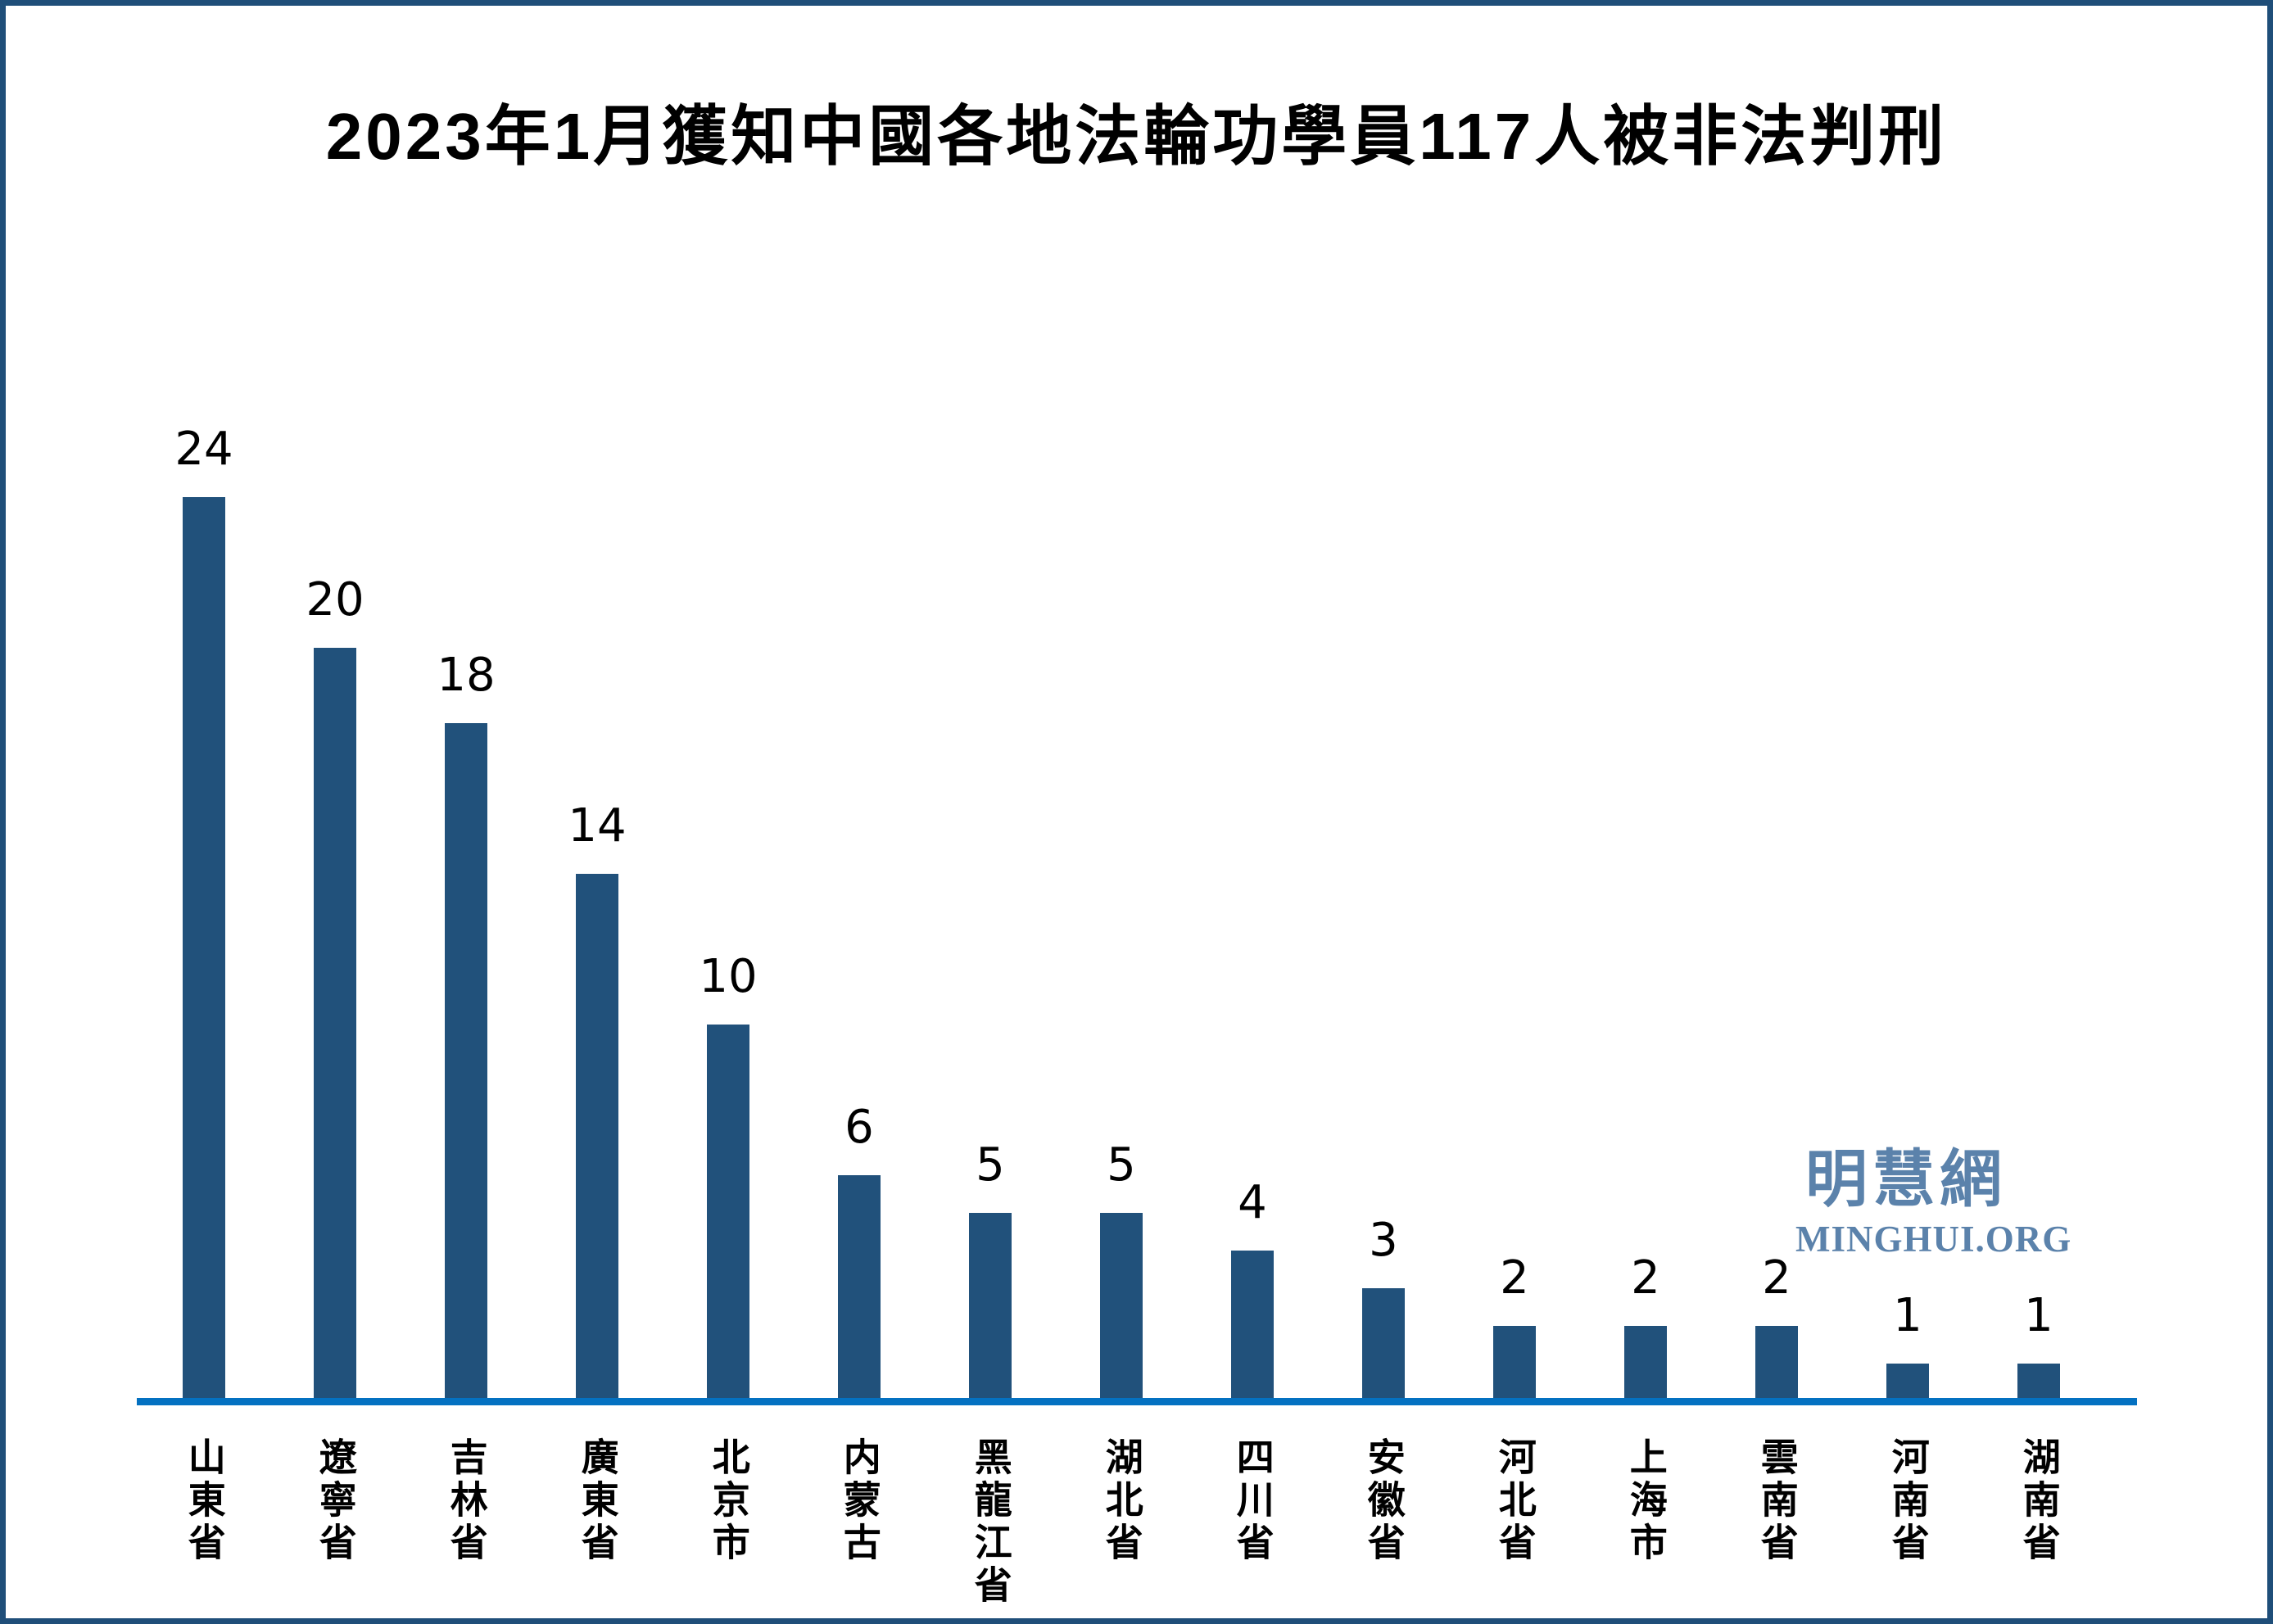 This screenshot has width=2273, height=1624. What do you see at coordinates (335, 600) in the screenshot?
I see `bar-value-label: 20` at bounding box center [335, 600].